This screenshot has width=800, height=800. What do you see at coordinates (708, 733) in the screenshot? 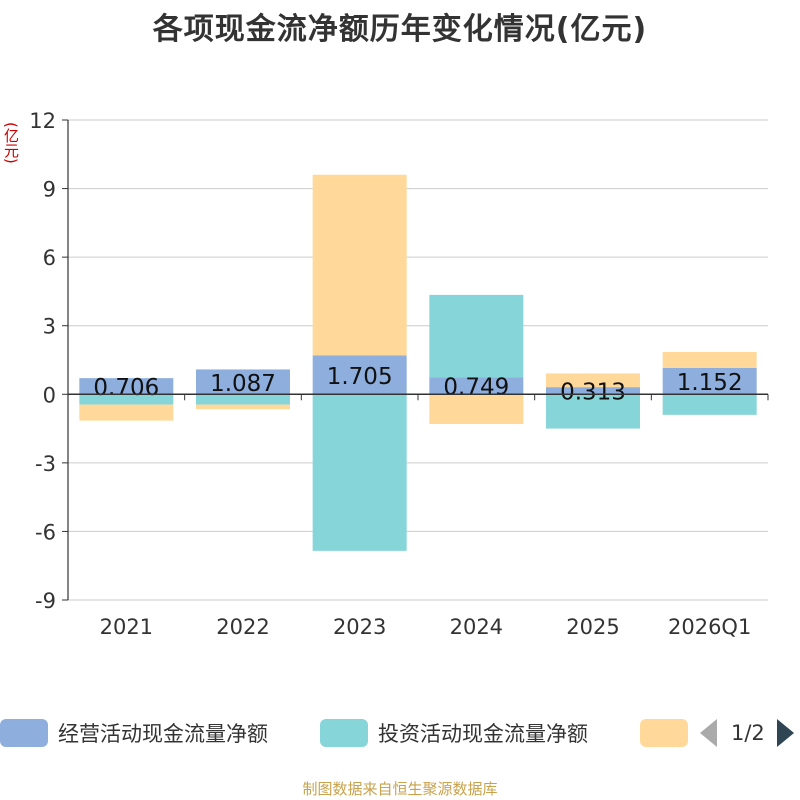
I see `legend-prev-icon` at bounding box center [708, 733].